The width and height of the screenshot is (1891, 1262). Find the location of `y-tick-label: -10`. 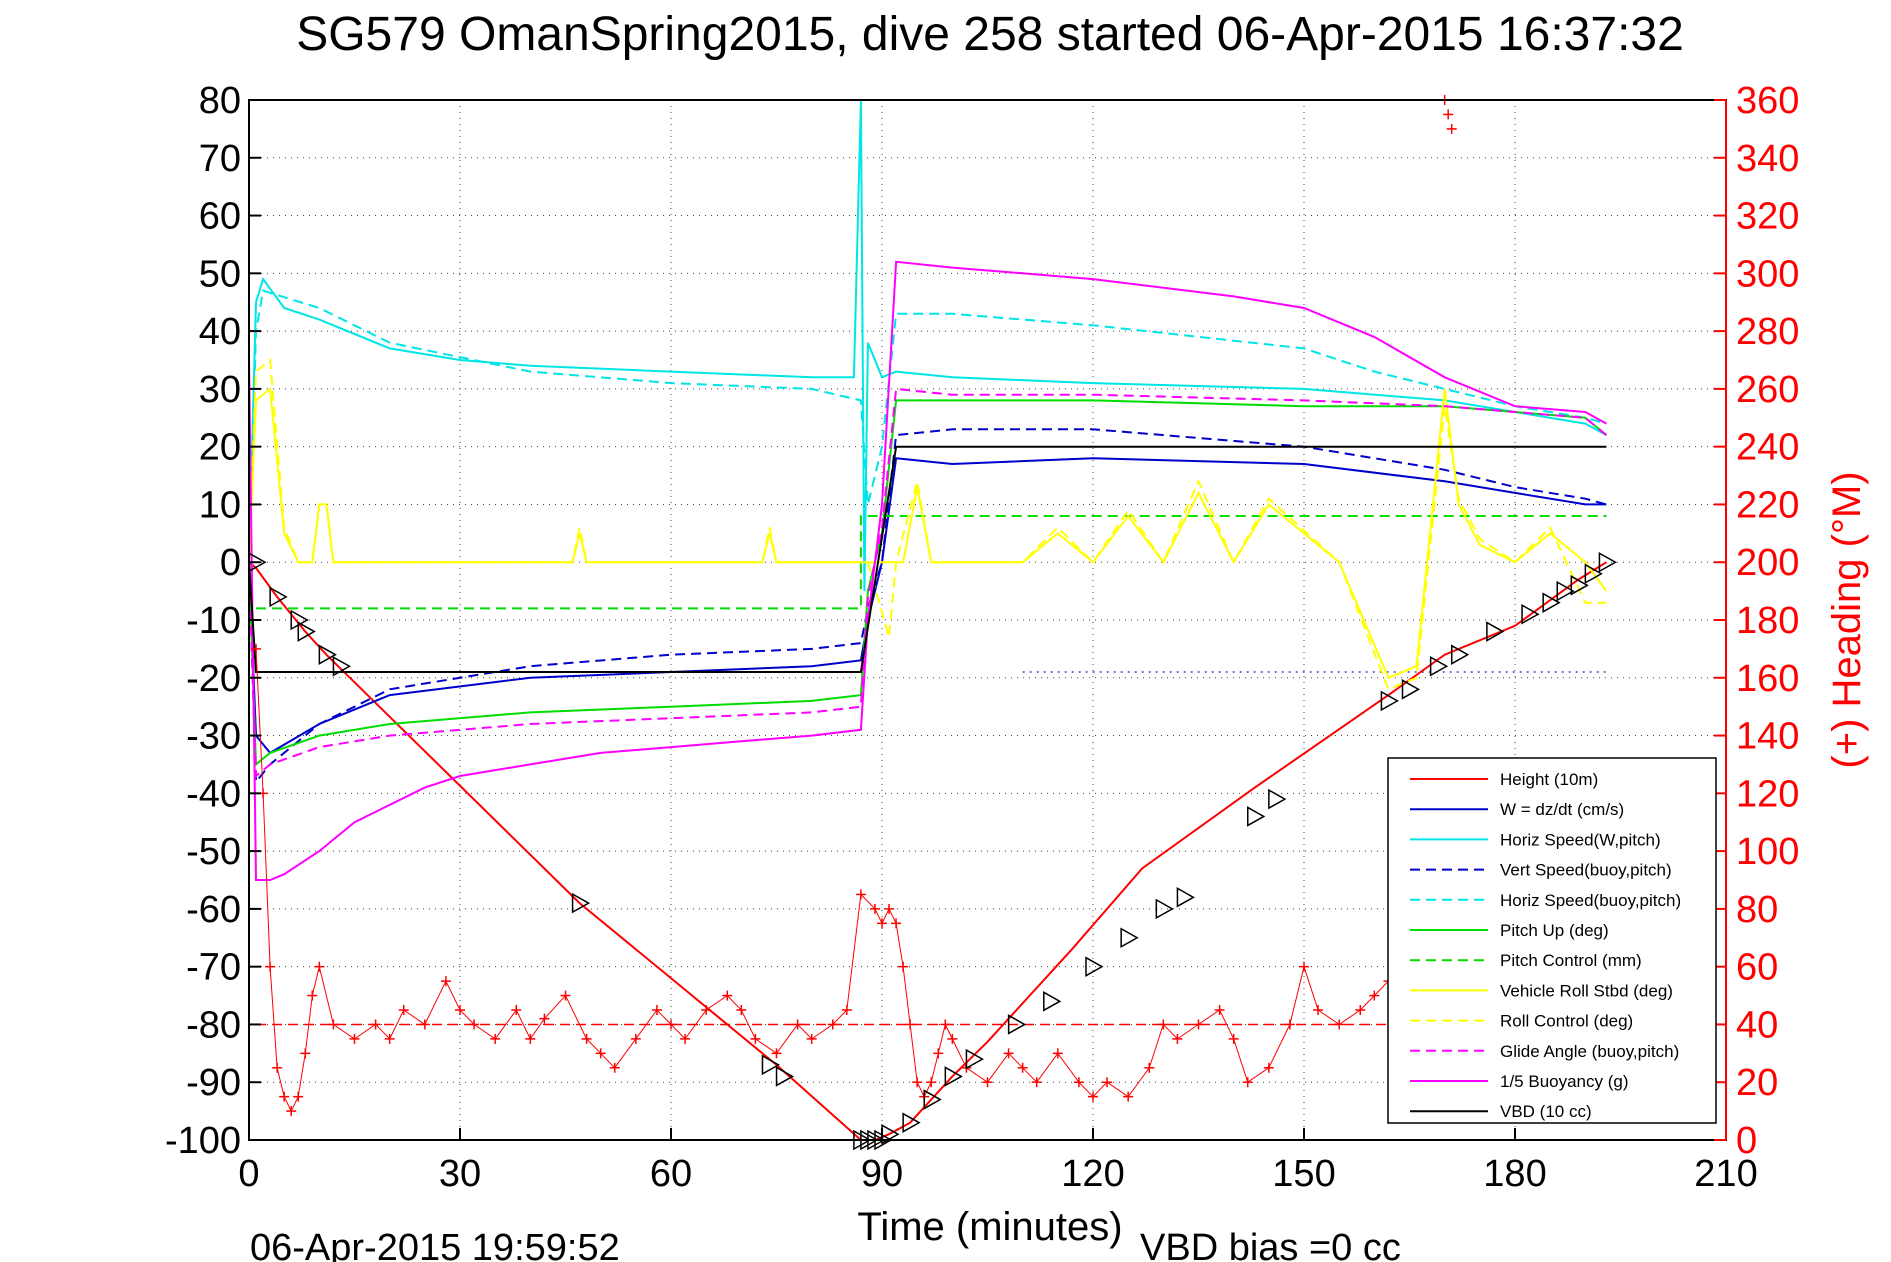

y-tick-label: -10 is located at coordinates (213, 621).